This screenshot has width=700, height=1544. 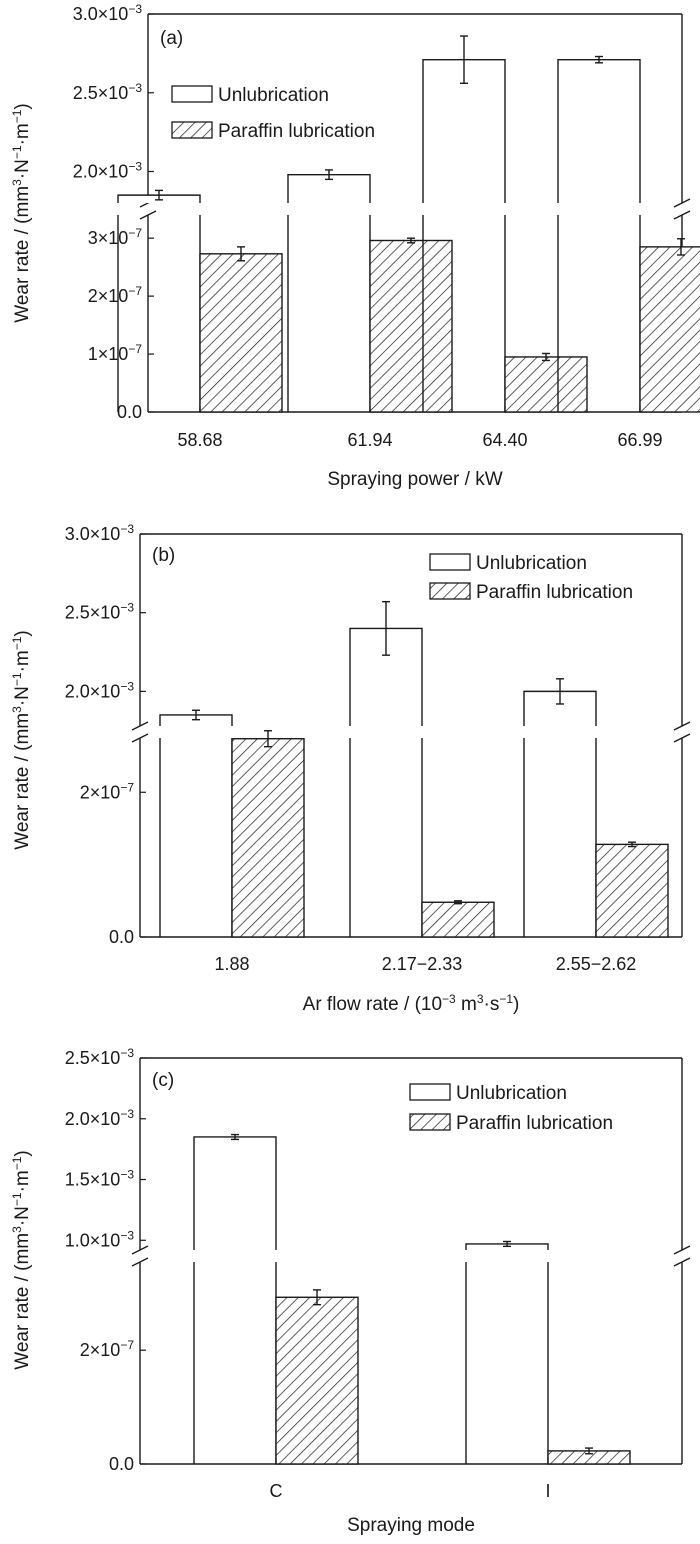 I want to click on x-tick-label: I, so click(x=547, y=1491).